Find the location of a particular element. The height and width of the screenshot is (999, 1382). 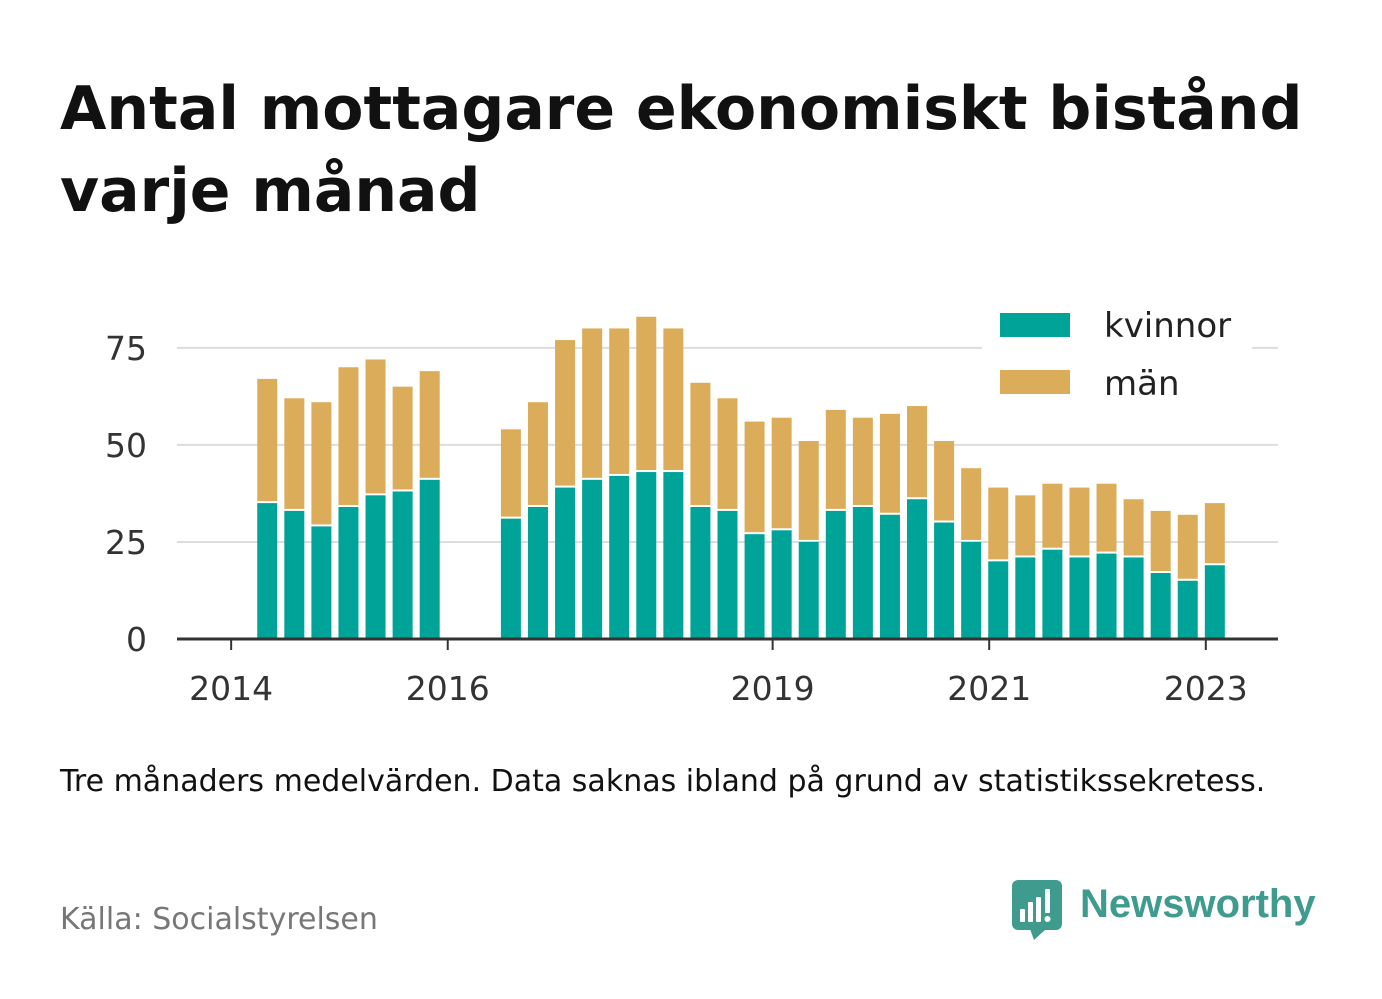

legend-swatch-man is located at coordinates (1035, 382).